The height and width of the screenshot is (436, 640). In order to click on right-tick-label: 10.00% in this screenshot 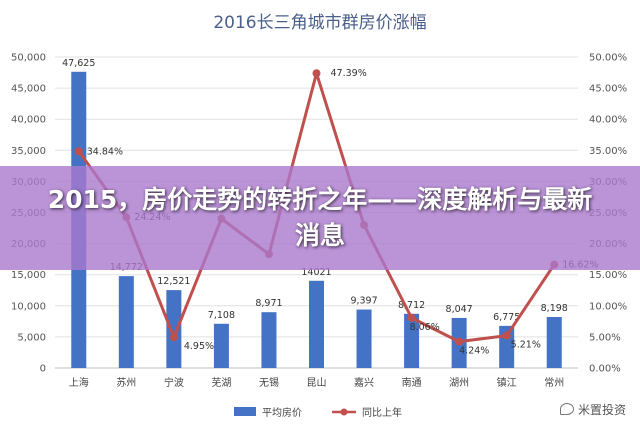, I will do `click(608, 306)`.